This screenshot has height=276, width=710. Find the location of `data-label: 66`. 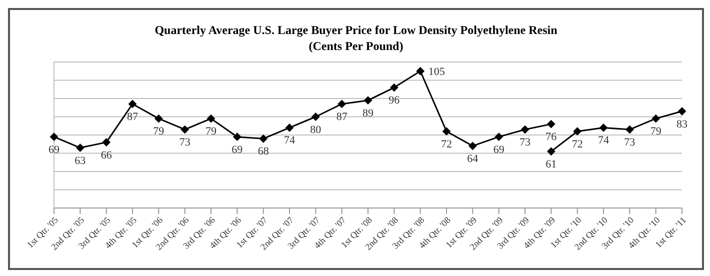

data-label: 66 is located at coordinates (106, 155).